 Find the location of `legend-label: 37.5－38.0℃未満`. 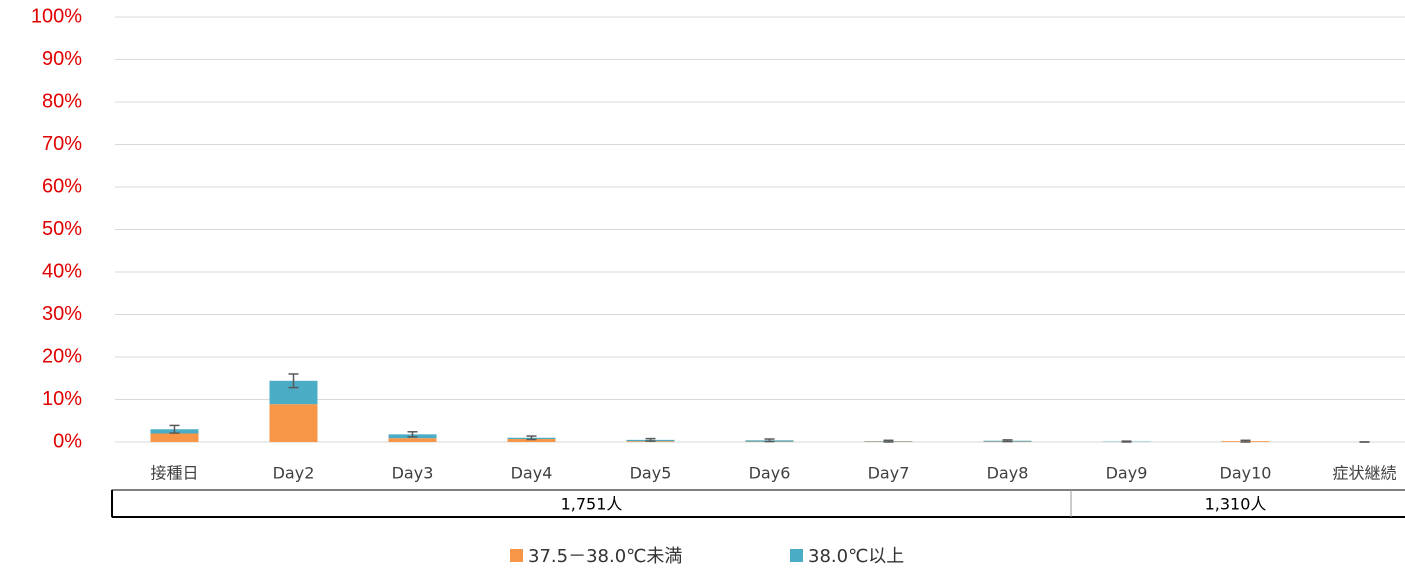

legend-label: 37.5－38.0℃未満 is located at coordinates (605, 556).